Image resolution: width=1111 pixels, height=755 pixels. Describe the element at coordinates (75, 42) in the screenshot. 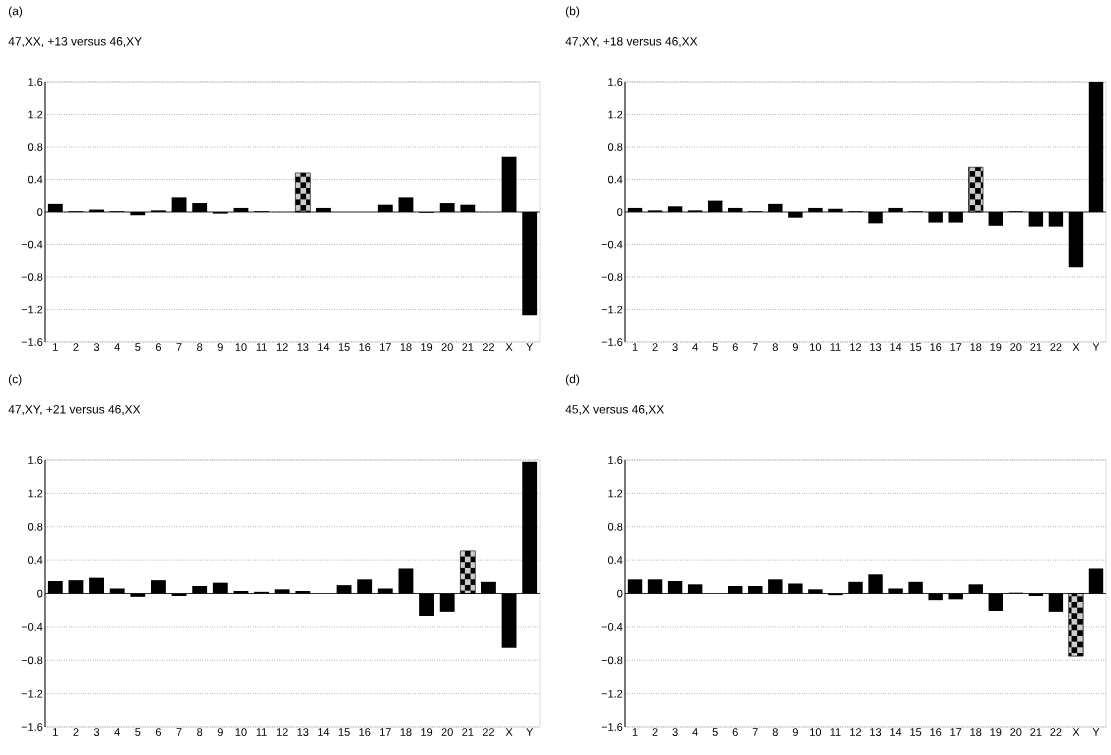

I see `chart-subtitle: 47,XX, +13 versus 46,XY` at that location.